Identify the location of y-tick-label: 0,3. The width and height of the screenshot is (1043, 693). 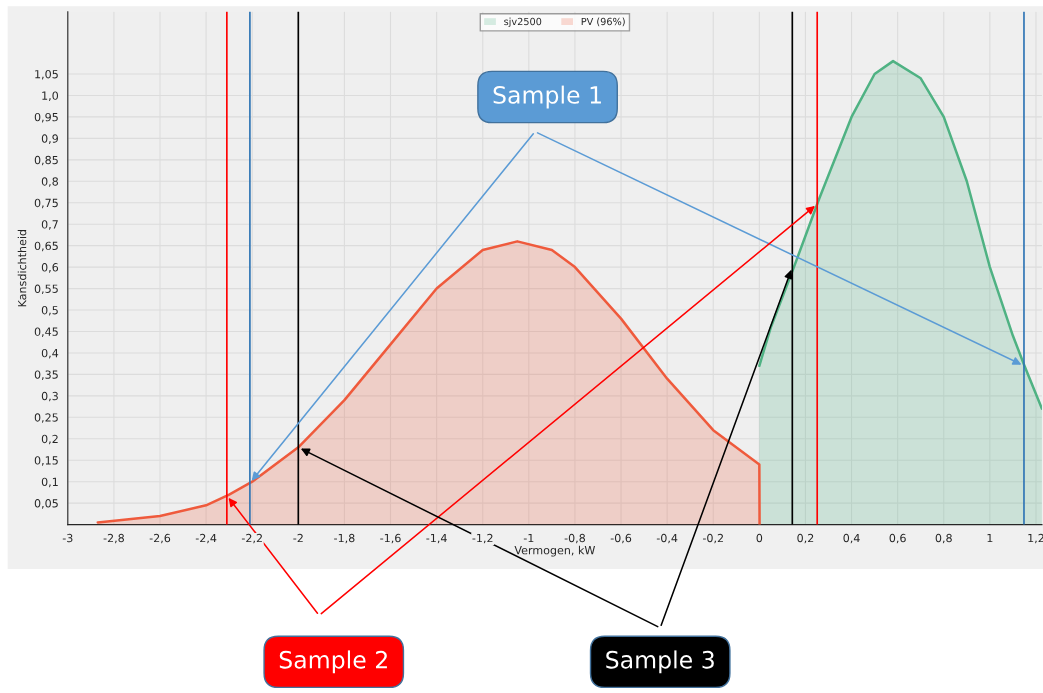
(49, 396).